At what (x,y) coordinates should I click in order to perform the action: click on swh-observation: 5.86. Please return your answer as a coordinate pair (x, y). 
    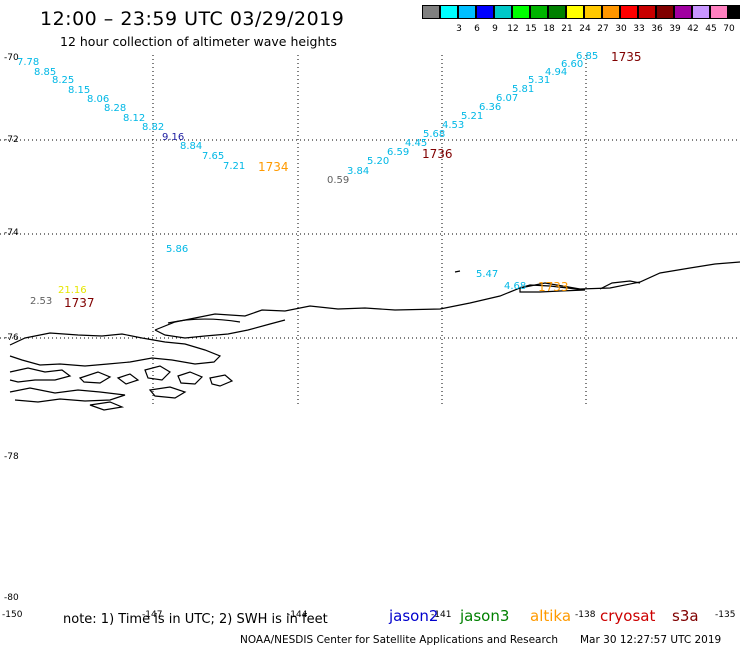
    Looking at the image, I should click on (177, 249).